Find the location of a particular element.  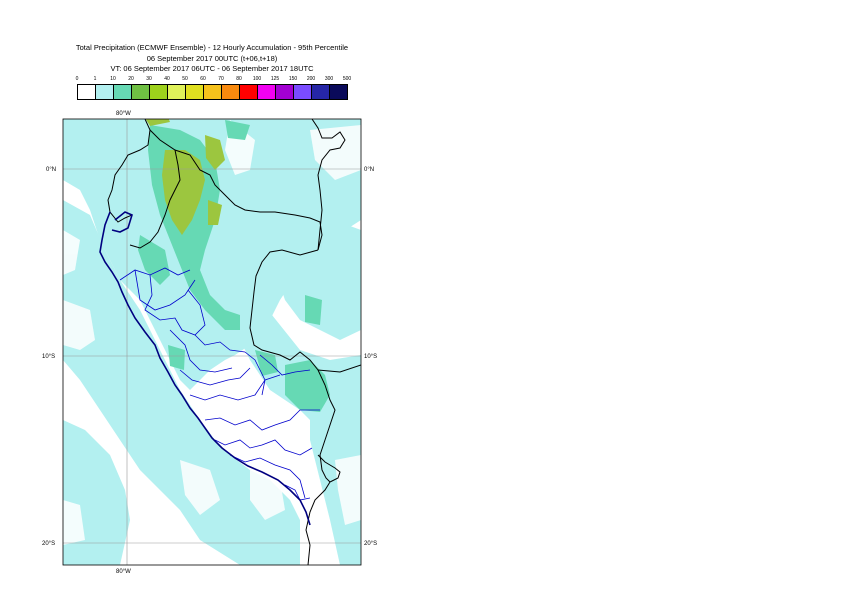

legend-tick-label: 60 is located at coordinates (203, 79).